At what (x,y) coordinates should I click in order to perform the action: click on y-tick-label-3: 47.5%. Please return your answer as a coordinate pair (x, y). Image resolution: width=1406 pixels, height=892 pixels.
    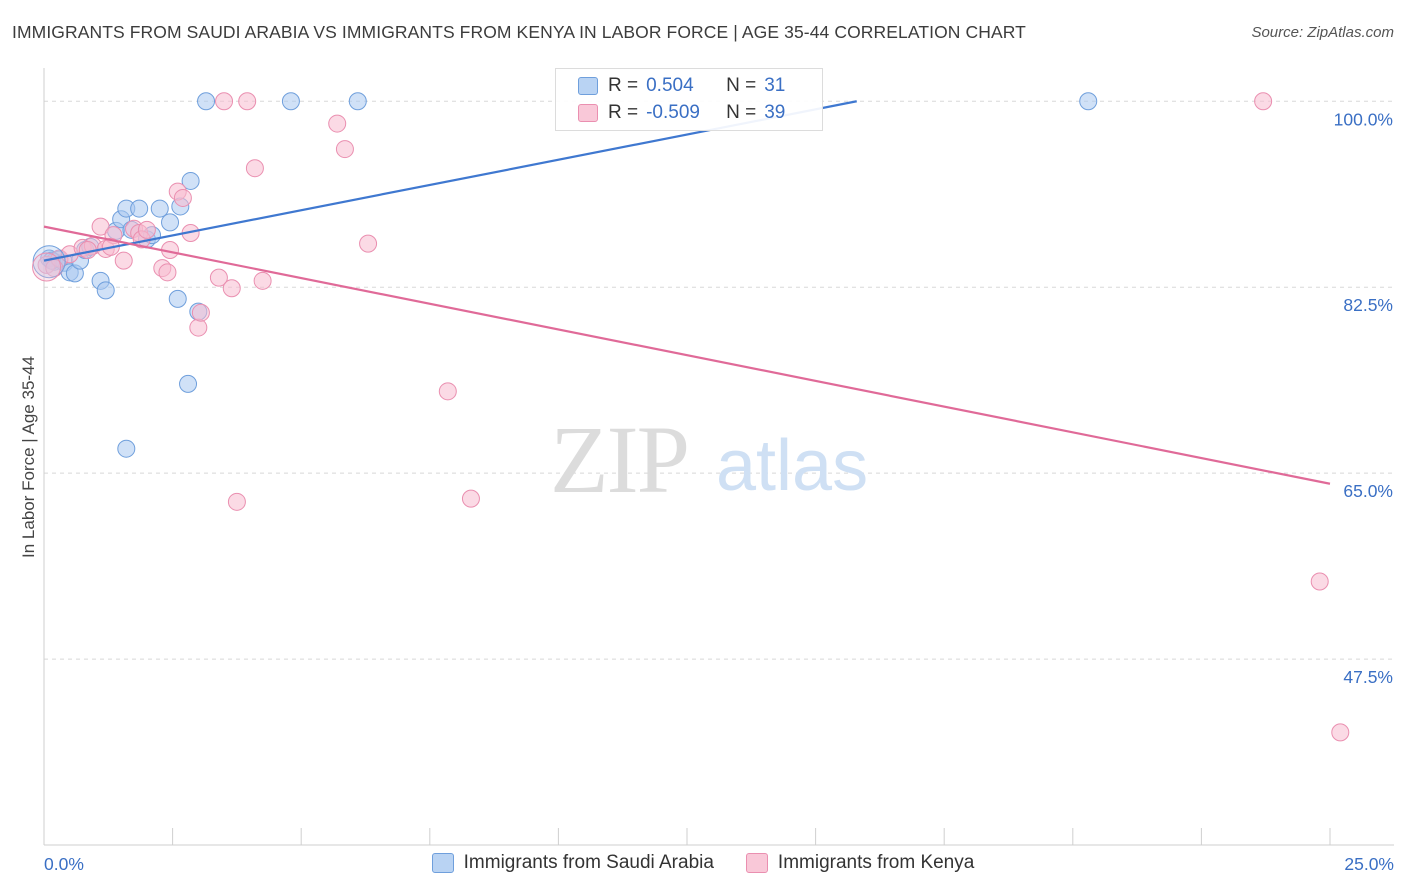
    Looking at the image, I should click on (1368, 677).